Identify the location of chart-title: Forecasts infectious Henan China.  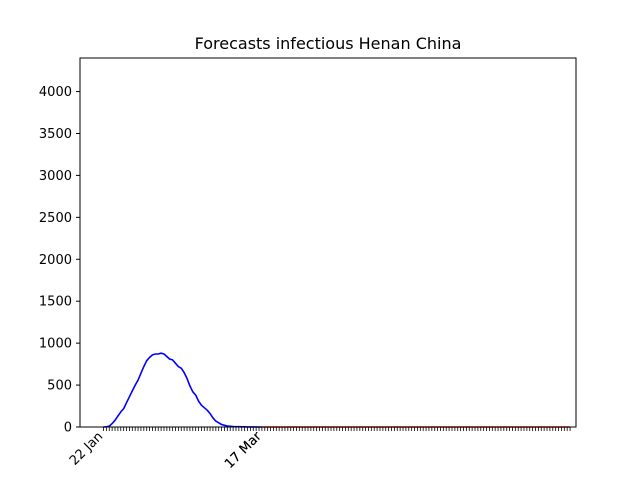
(328, 43).